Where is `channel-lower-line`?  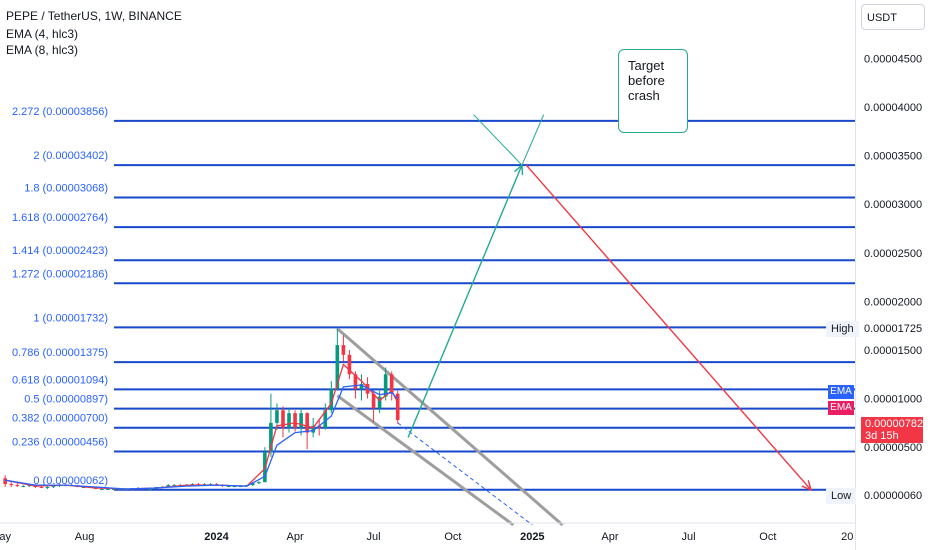
channel-lower-line is located at coordinates (425, 460).